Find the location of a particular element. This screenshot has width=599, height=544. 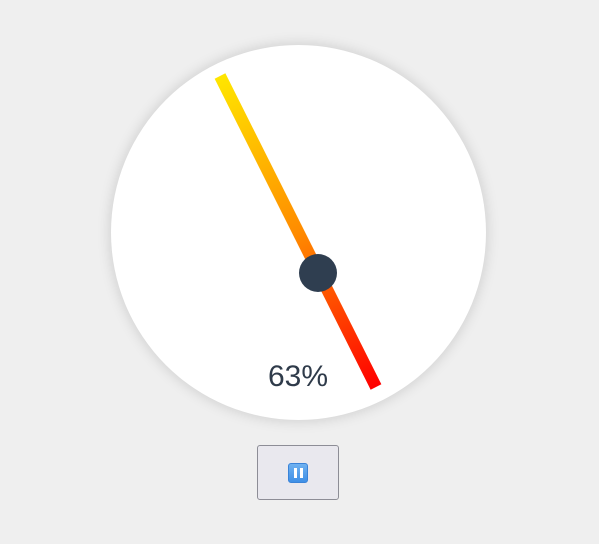

pause-button is located at coordinates (298, 472).